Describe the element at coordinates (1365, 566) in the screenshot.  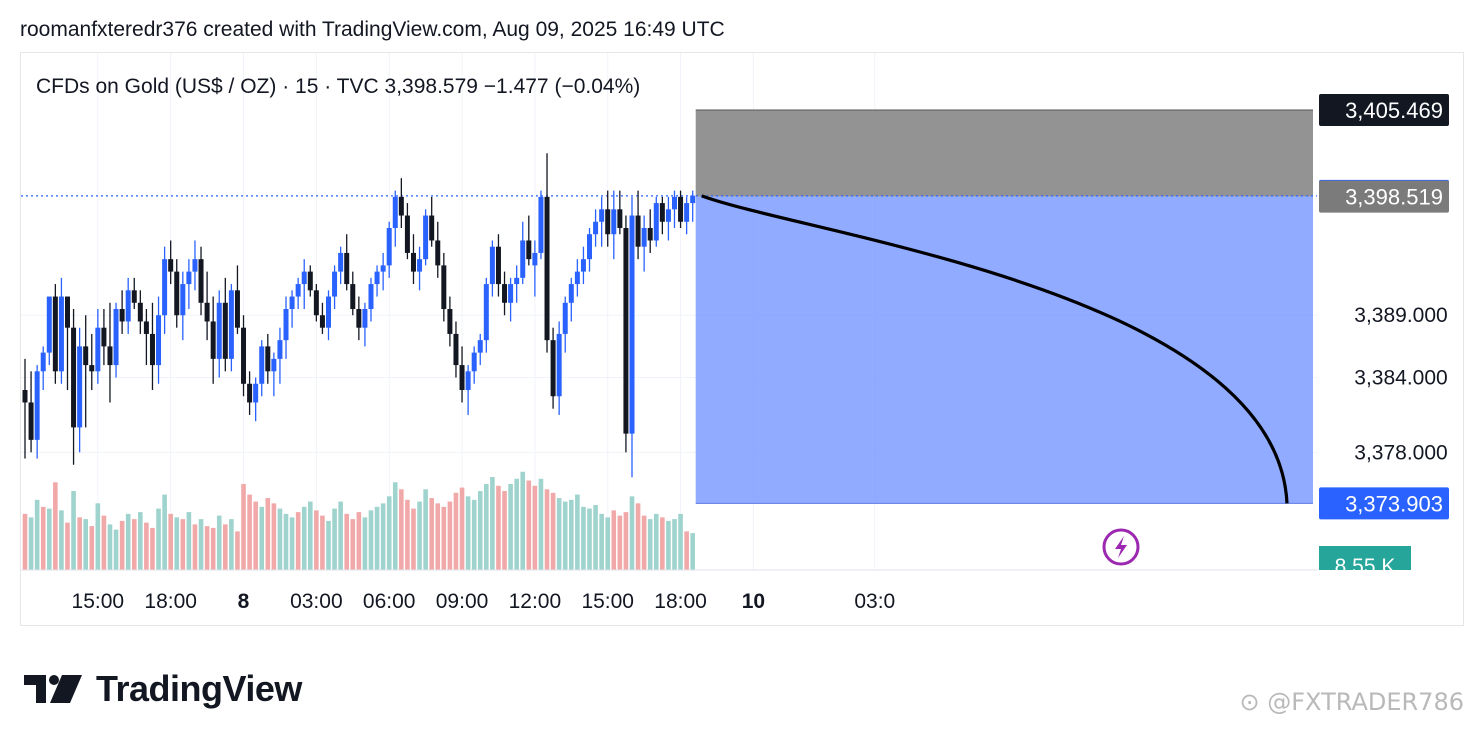
I see `volume-tag: 8.55 K` at that location.